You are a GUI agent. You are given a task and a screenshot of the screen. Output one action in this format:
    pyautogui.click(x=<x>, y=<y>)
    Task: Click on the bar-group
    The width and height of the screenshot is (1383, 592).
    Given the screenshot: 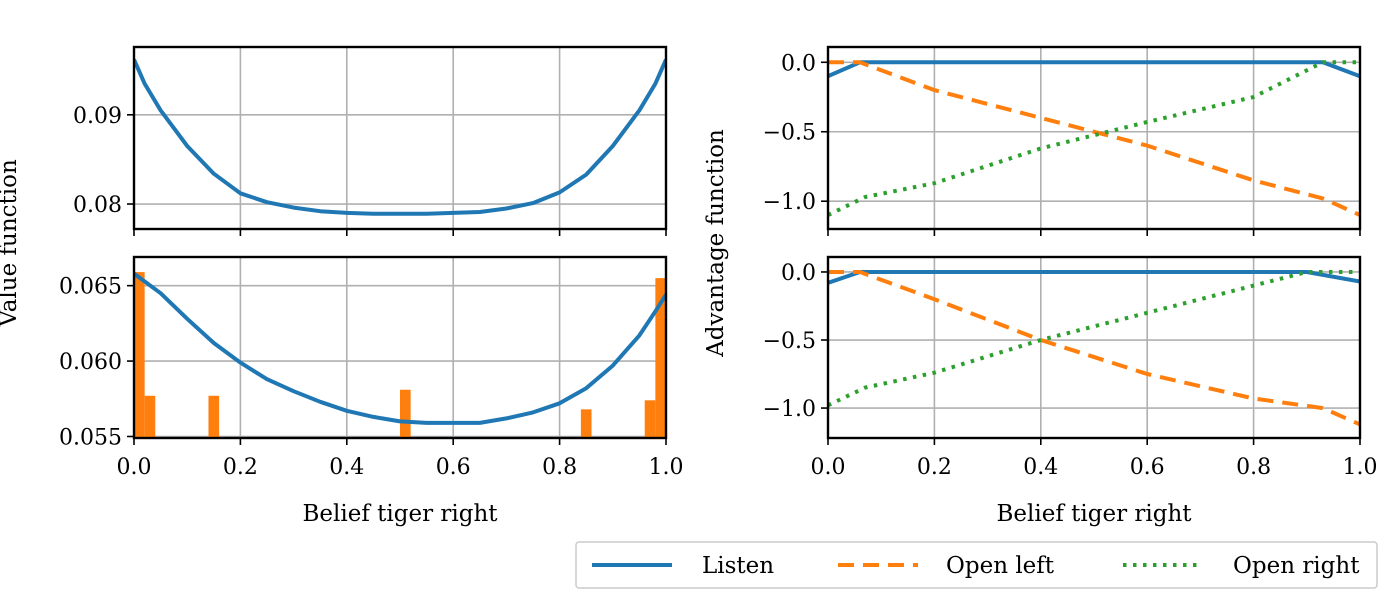 What is the action you would take?
    pyautogui.click(x=400, y=355)
    